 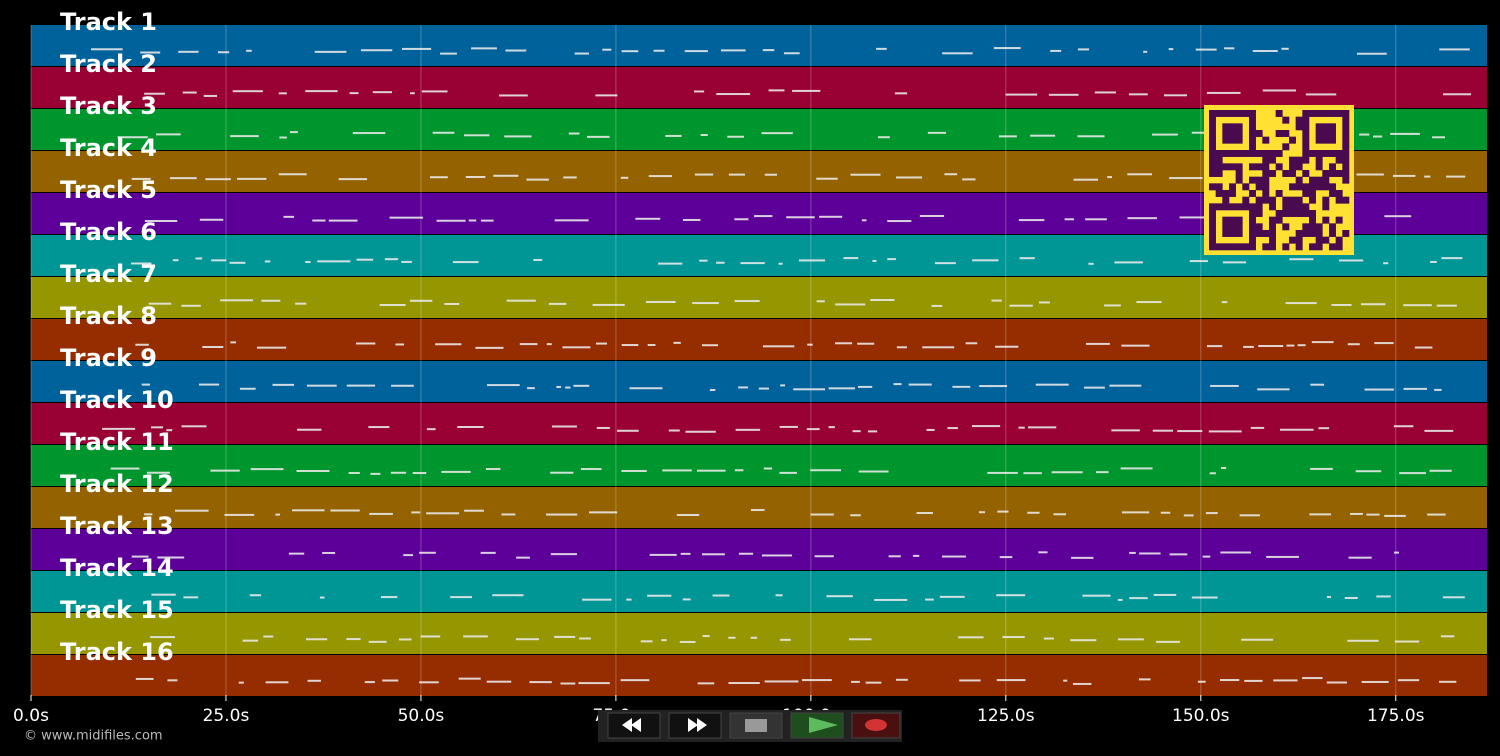 What do you see at coordinates (93, 736) in the screenshot?
I see `copyright: © www.midifiles.com` at bounding box center [93, 736].